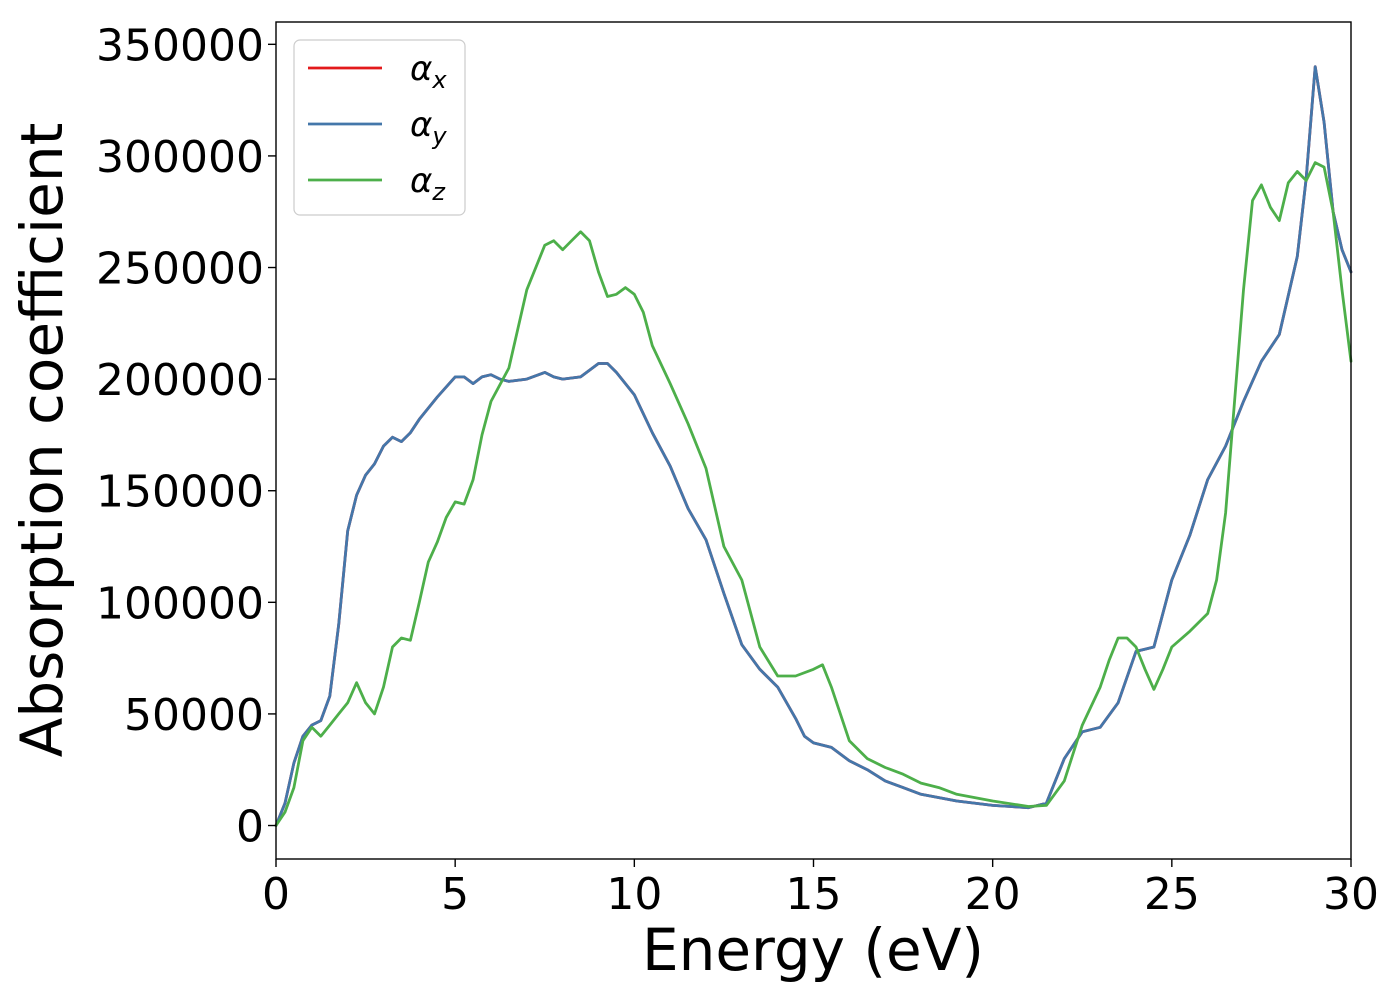 The width and height of the screenshot is (1400, 1000). I want to click on y-axis-label: Absorption coefficient, so click(42, 440).